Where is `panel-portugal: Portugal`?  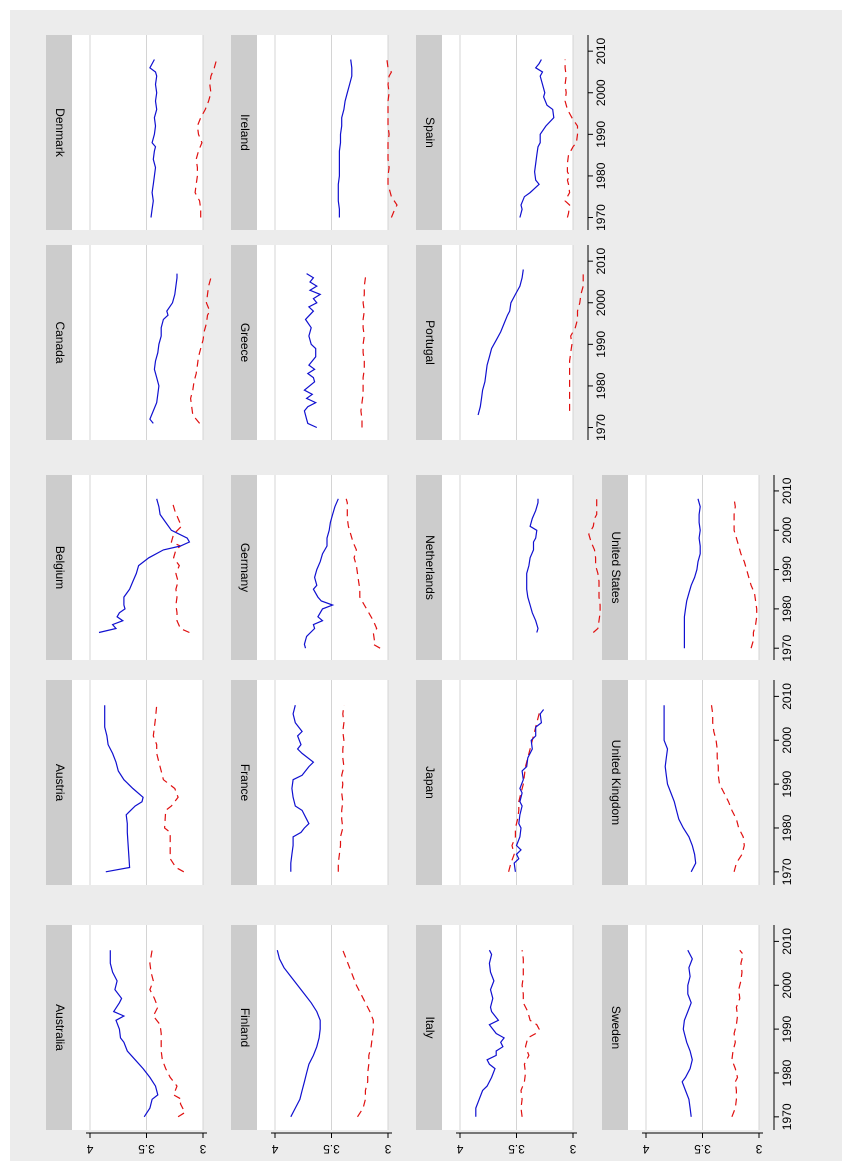 panel-portugal: Portugal is located at coordinates (500, 342).